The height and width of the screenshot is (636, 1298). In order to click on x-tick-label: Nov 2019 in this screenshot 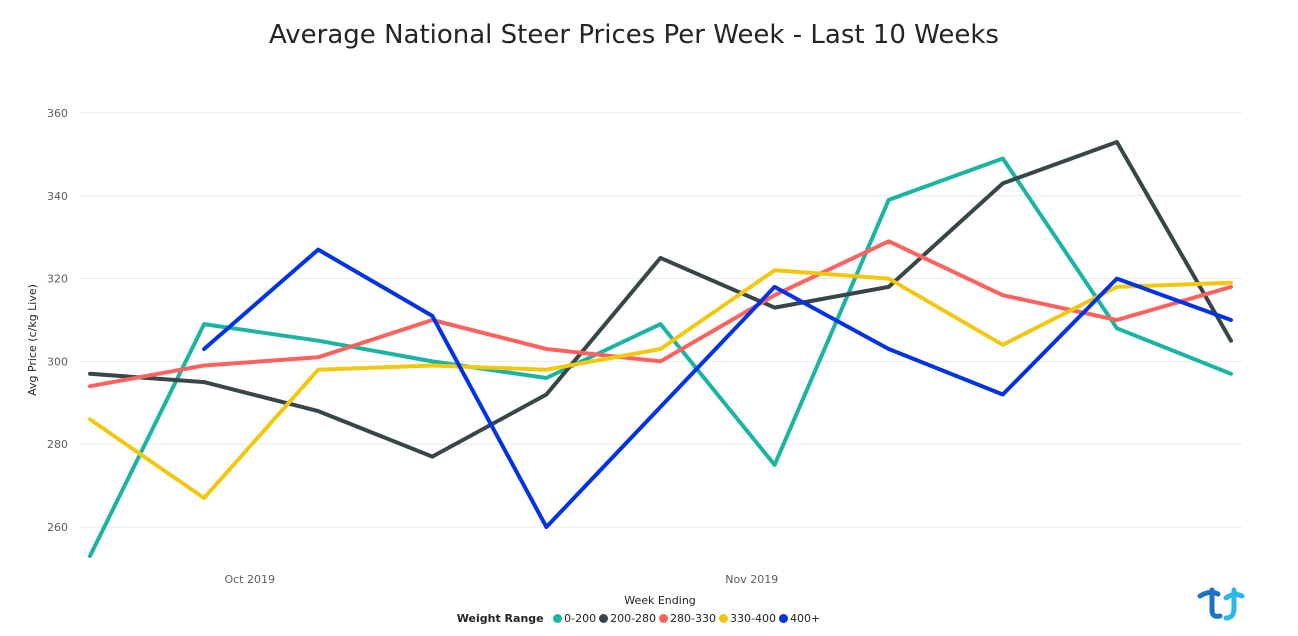, I will do `click(751, 579)`.